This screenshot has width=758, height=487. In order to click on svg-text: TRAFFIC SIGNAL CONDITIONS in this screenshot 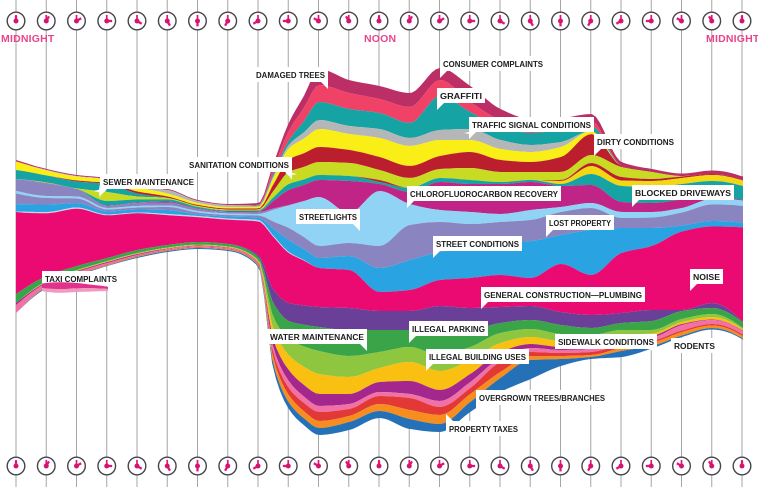, I will do `click(531, 125)`.